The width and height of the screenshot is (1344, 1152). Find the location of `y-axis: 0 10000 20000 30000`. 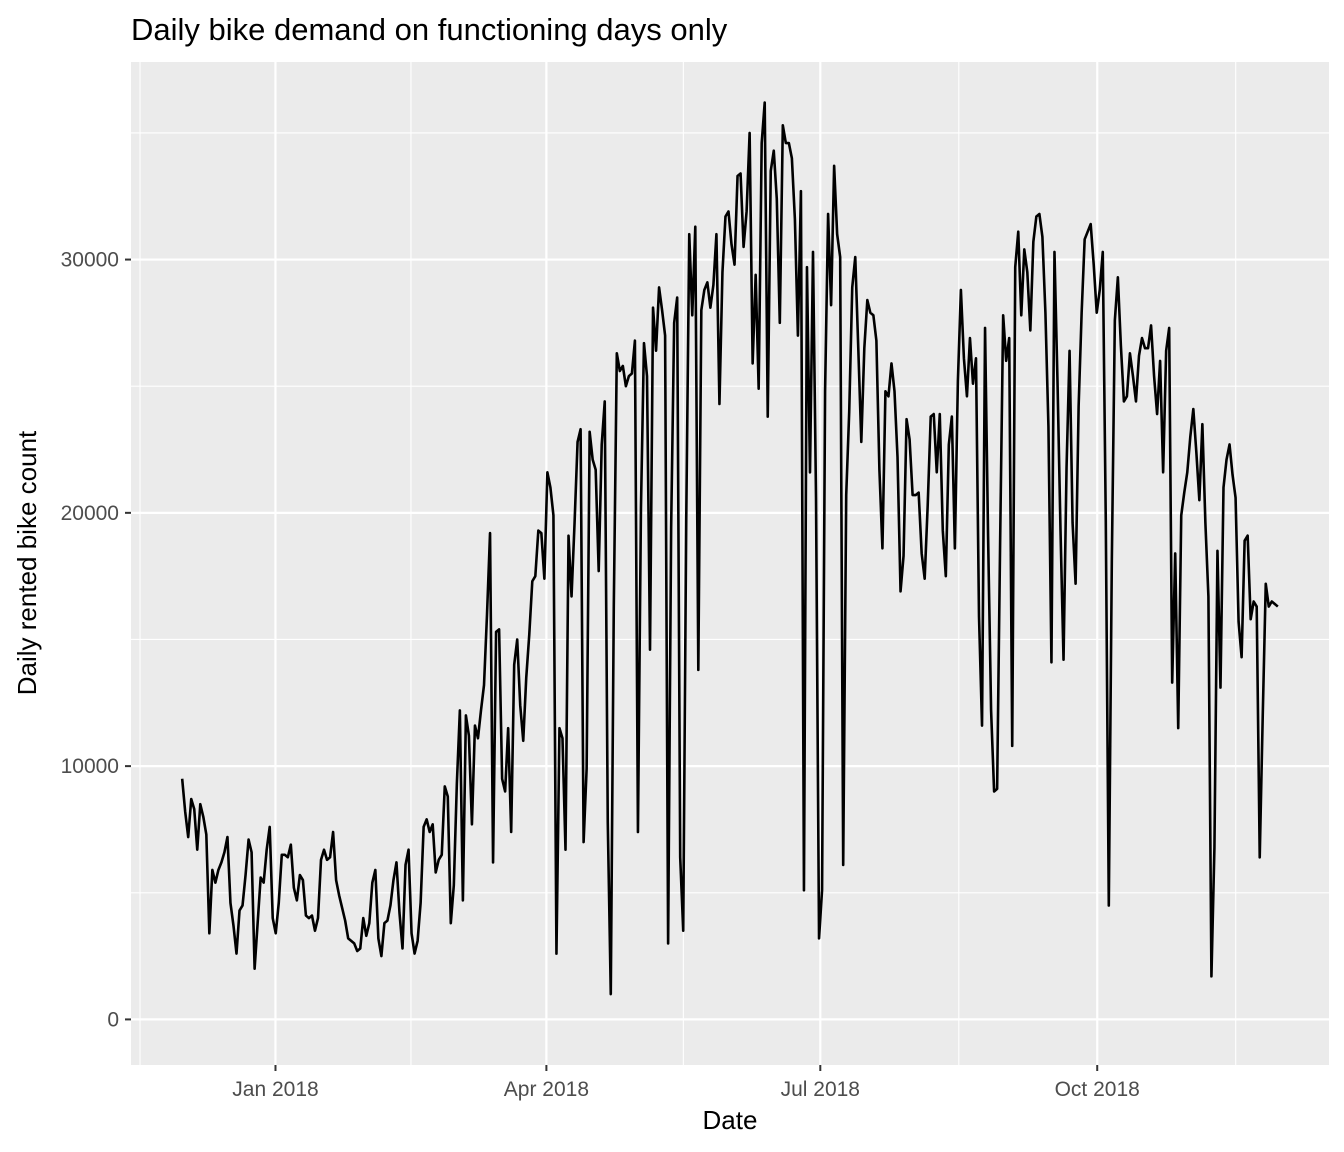

y-axis: 0 10000 20000 30000 is located at coordinates (96, 640).